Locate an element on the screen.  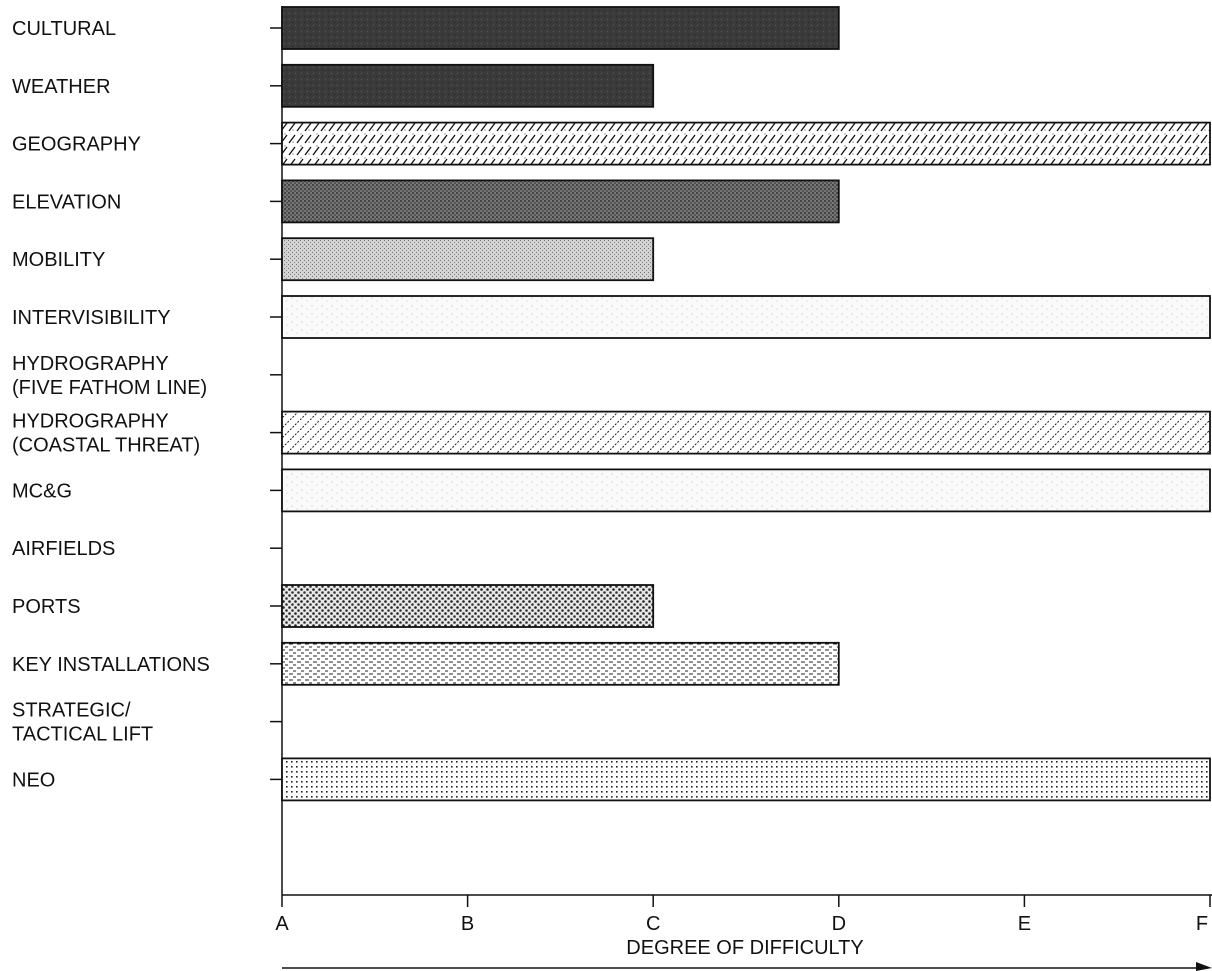
category-label: ELEVATION is located at coordinates (66, 202).